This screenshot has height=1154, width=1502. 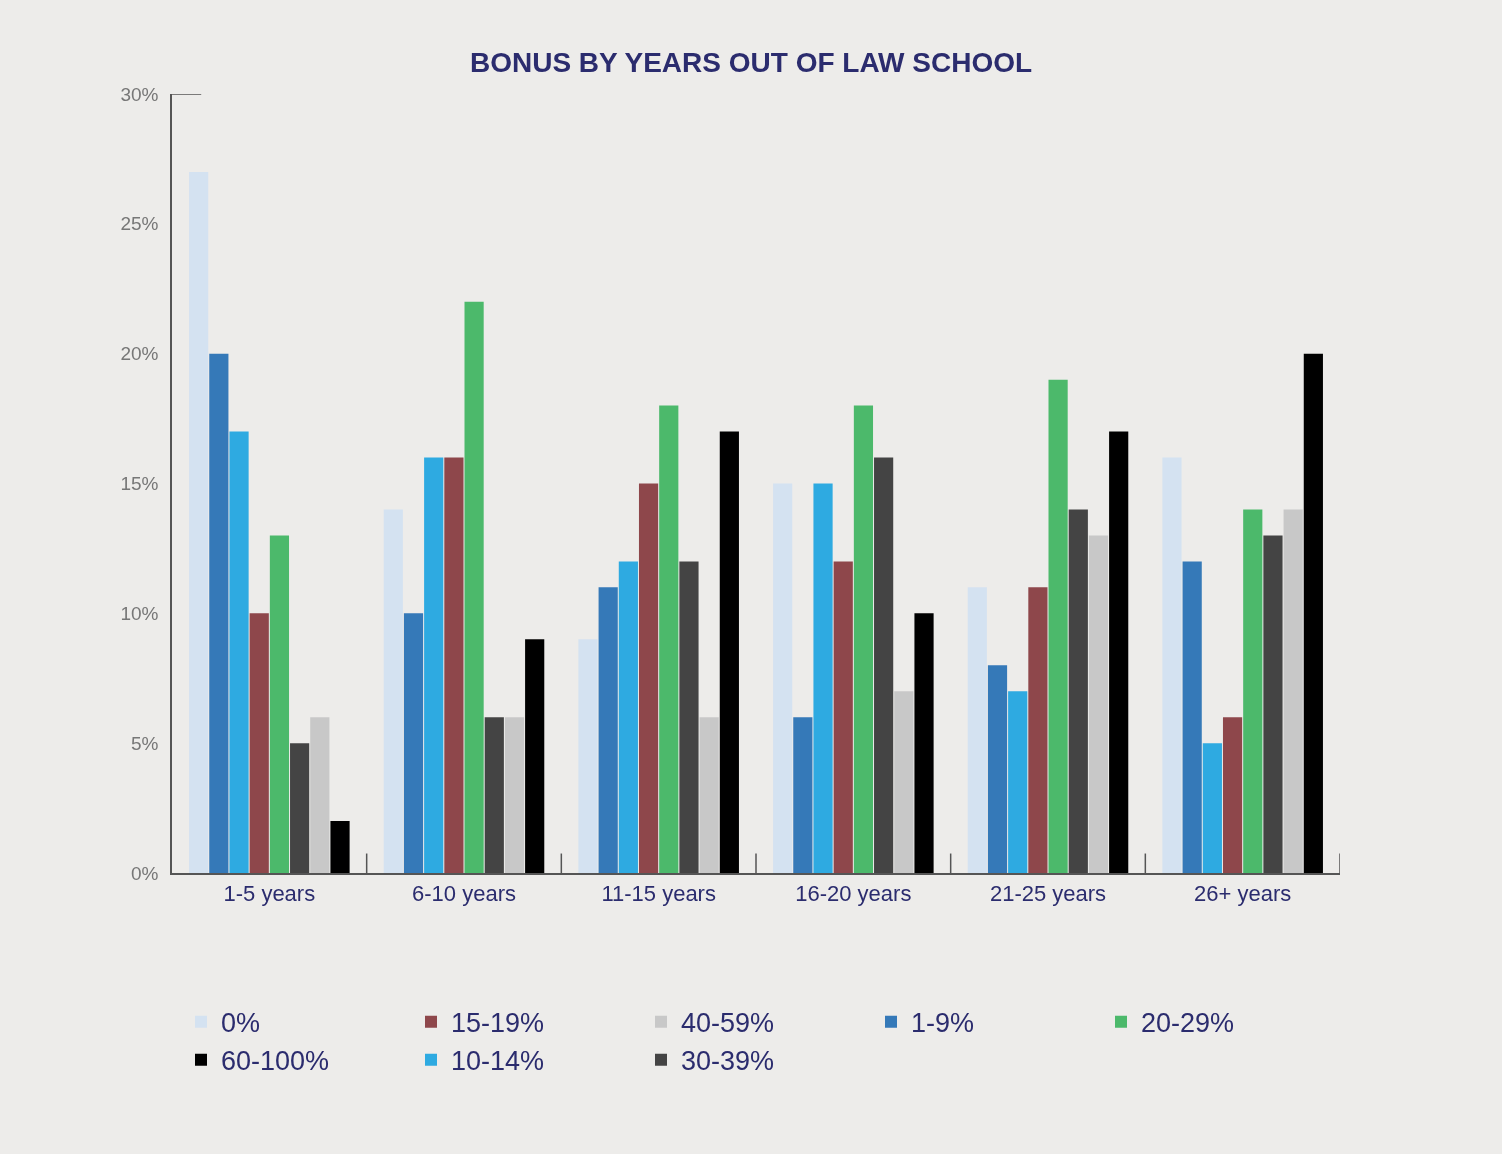 I want to click on x-tick-label: 26+ years, so click(x=1243, y=894).